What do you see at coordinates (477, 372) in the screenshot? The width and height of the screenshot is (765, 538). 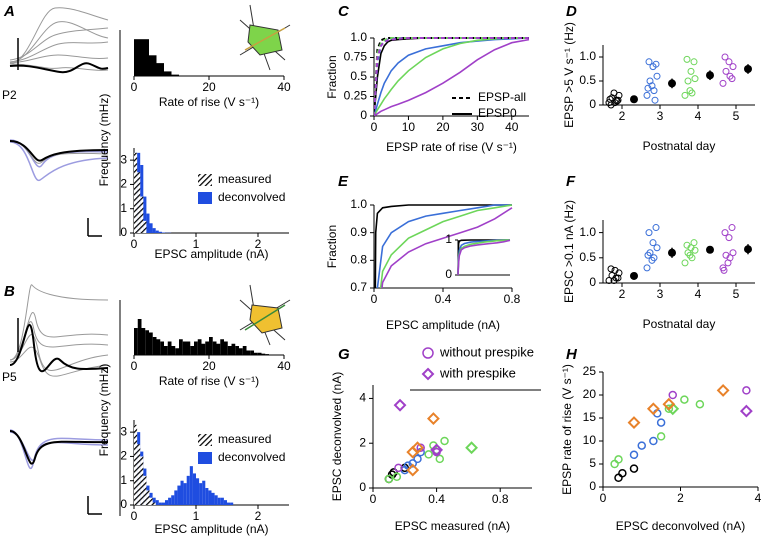 I see `legend-label: with prespike` at bounding box center [477, 372].